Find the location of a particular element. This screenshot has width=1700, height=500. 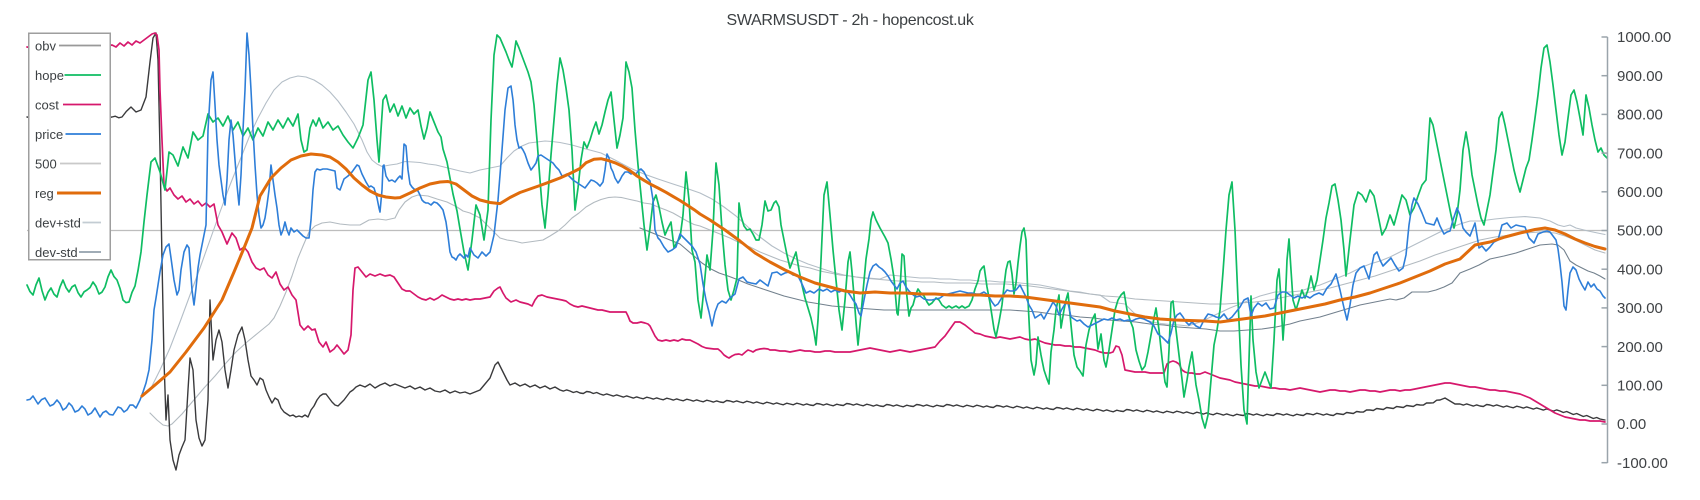

svg-text: cost is located at coordinates (47, 104).